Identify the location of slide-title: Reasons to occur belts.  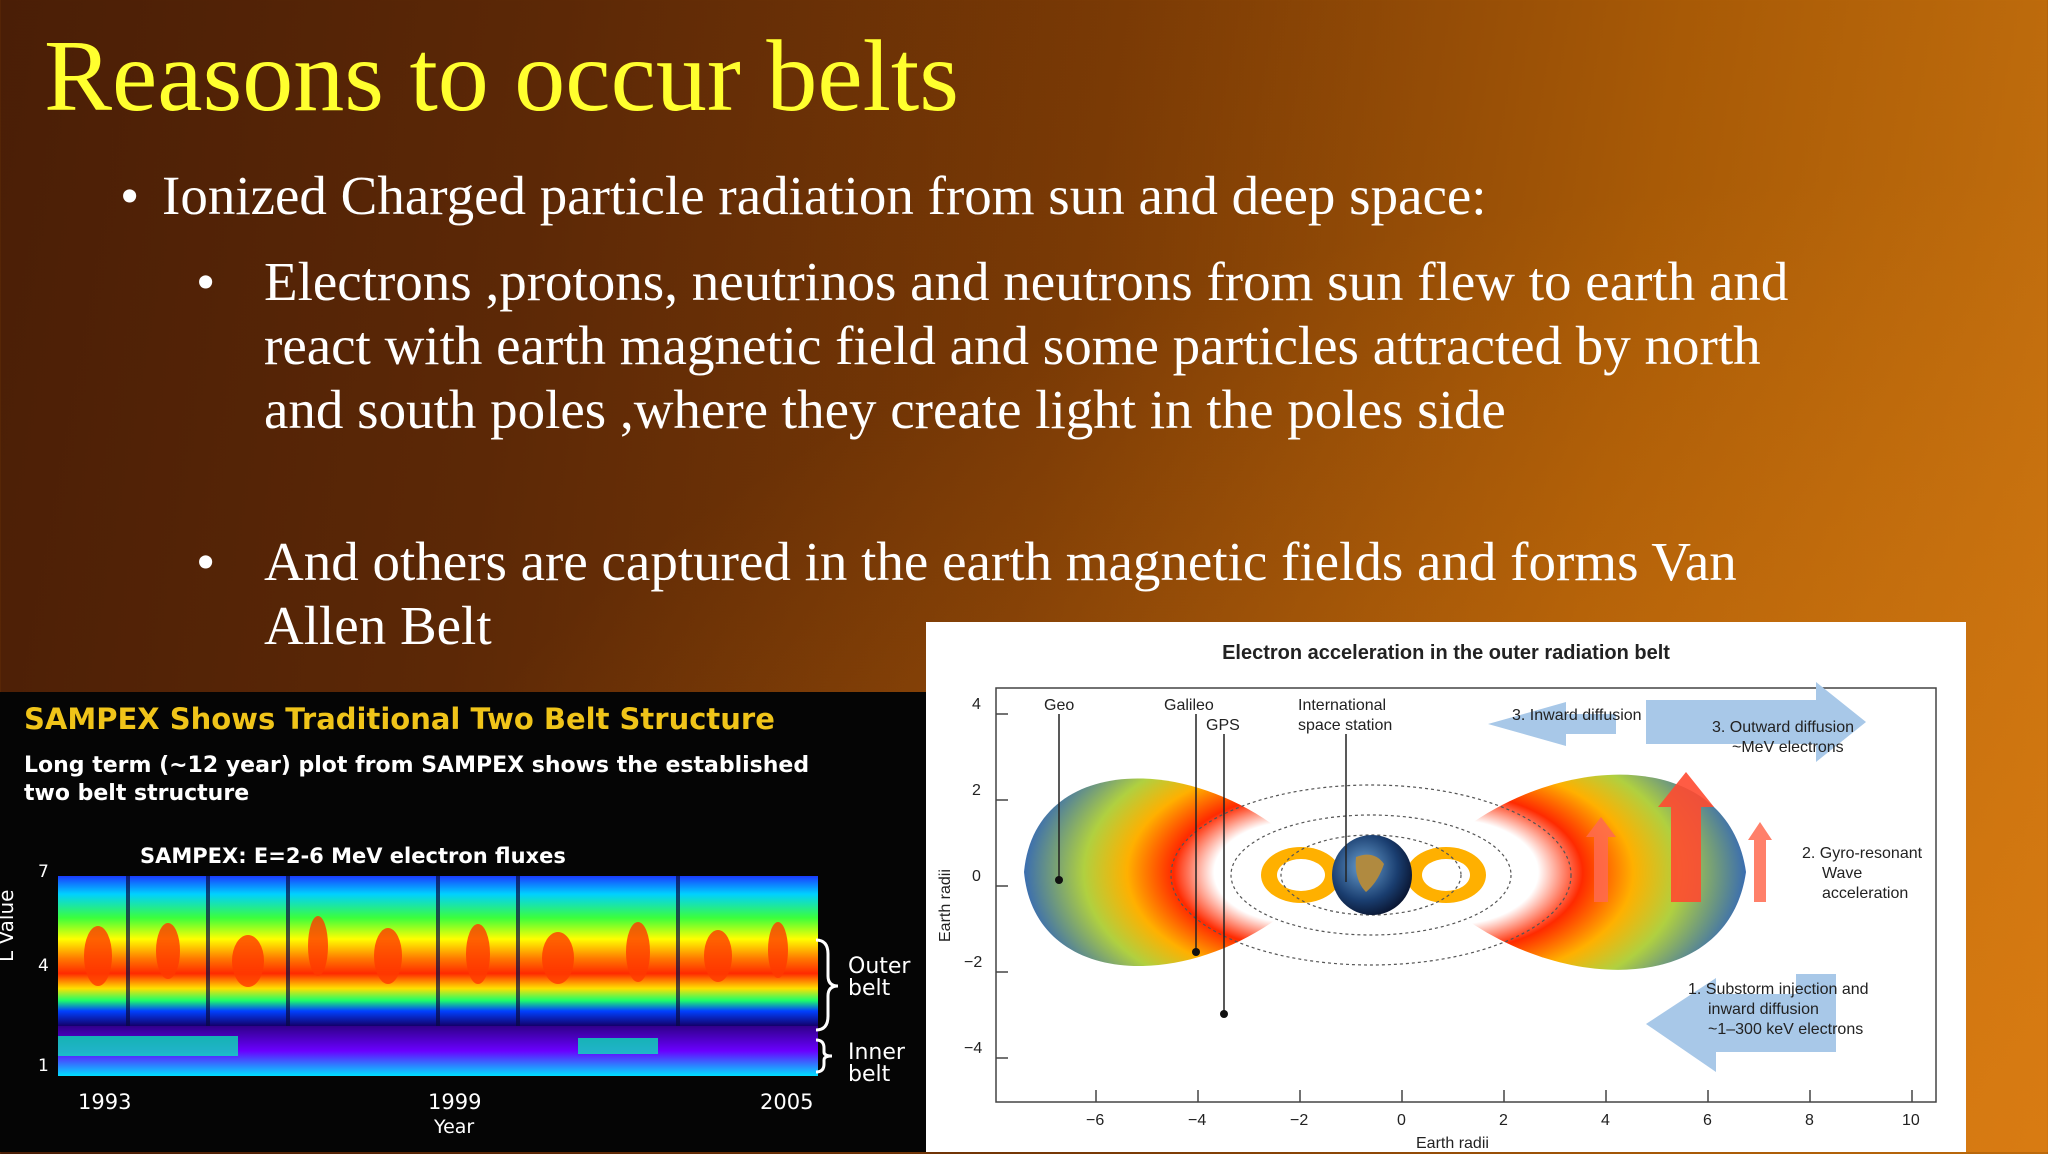
(501, 76).